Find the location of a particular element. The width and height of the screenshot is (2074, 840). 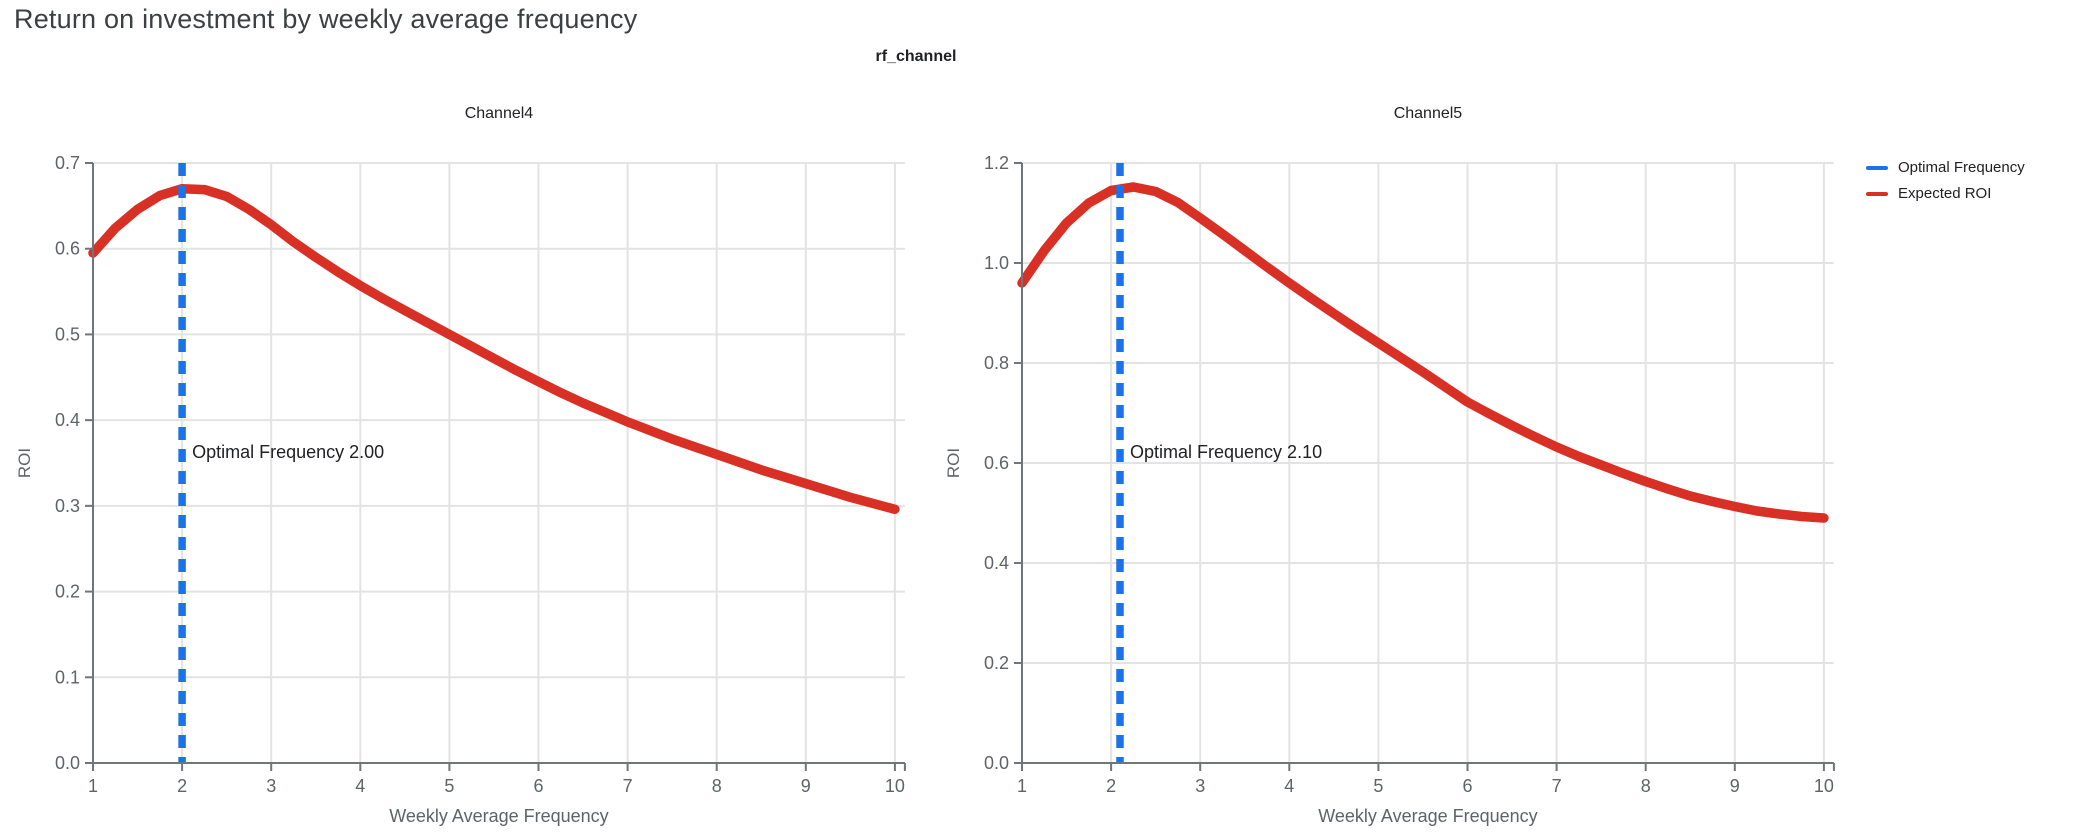

optimal-frequency-annotation: Optimal Frequency 2.00 is located at coordinates (288, 452).